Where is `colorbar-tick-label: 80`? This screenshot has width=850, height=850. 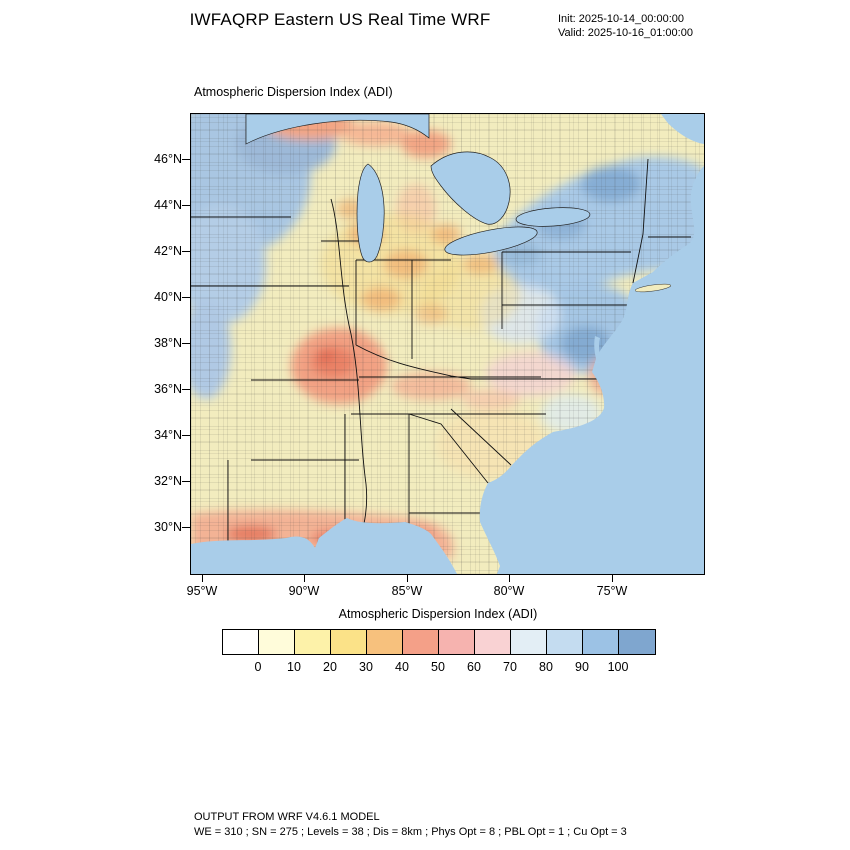
colorbar-tick-label: 80 is located at coordinates (546, 667).